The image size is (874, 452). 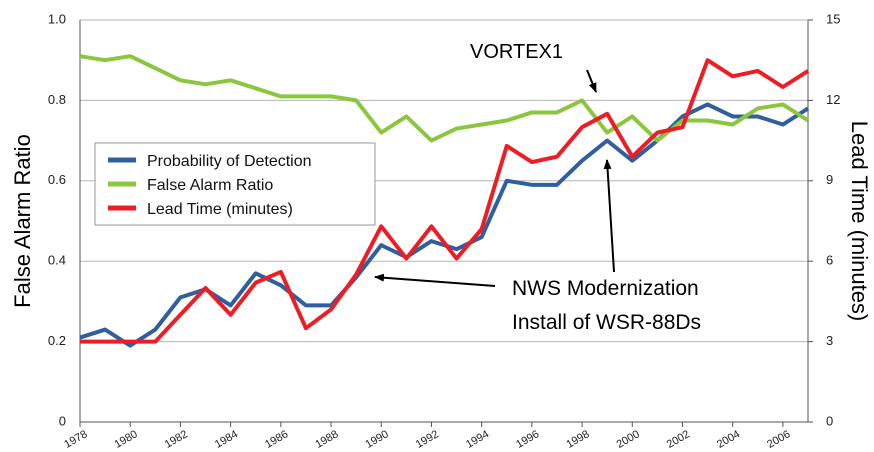 What do you see at coordinates (829, 179) in the screenshot?
I see `y2-tick-label: 9` at bounding box center [829, 179].